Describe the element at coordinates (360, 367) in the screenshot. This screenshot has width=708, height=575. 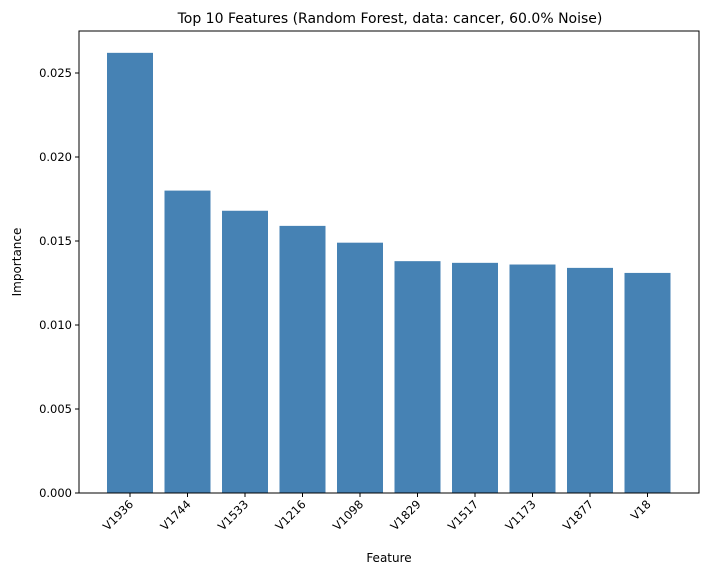
I see `bar-v1098` at that location.